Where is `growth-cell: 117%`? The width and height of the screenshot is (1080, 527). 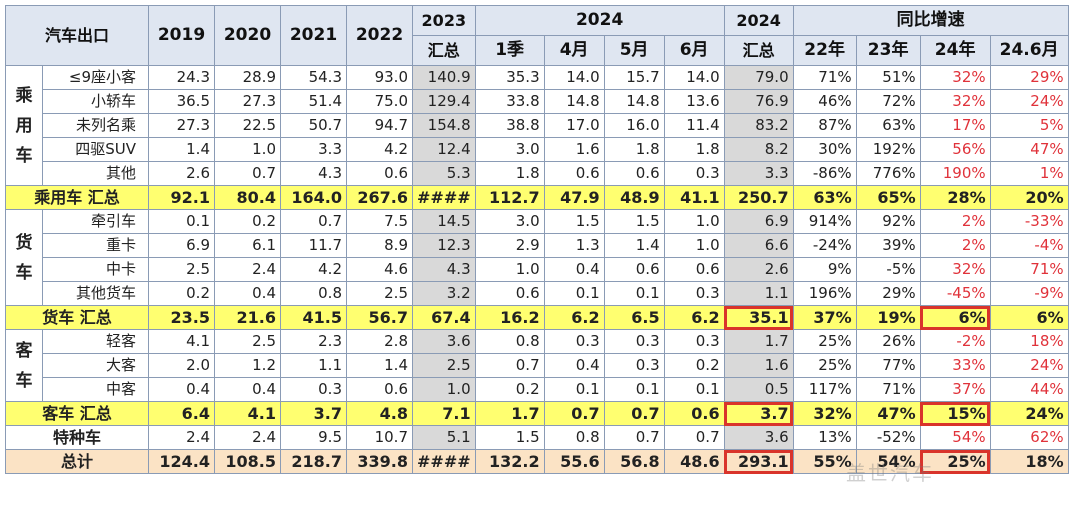 growth-cell: 117% is located at coordinates (824, 389).